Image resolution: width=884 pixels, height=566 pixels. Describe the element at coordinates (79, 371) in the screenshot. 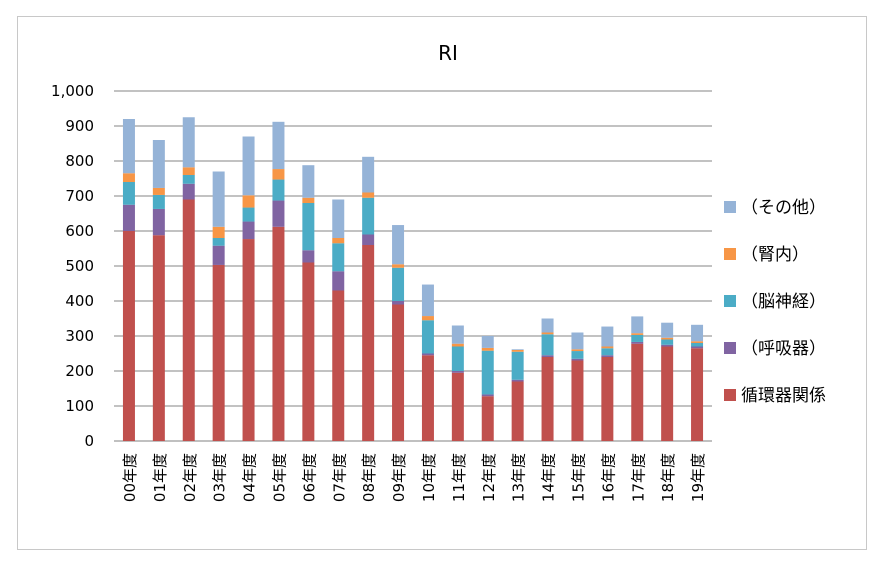

I see `y-tick-label: 200` at that location.